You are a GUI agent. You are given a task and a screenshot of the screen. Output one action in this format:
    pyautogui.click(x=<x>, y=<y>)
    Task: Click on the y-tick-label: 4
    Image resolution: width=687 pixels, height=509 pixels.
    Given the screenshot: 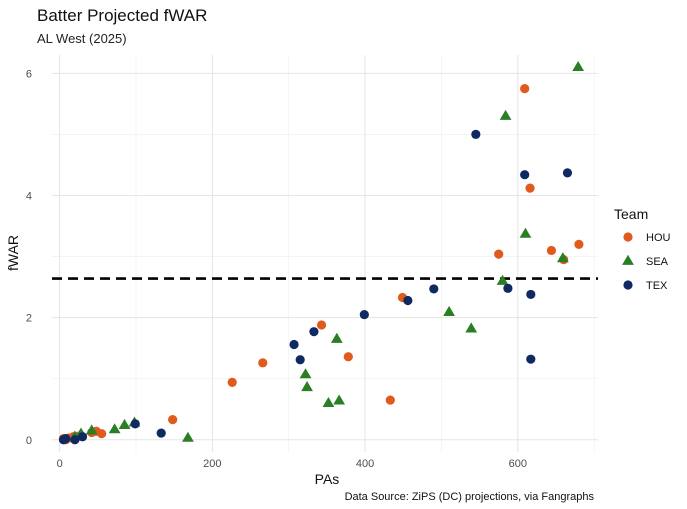 What is the action you would take?
    pyautogui.click(x=29, y=196)
    